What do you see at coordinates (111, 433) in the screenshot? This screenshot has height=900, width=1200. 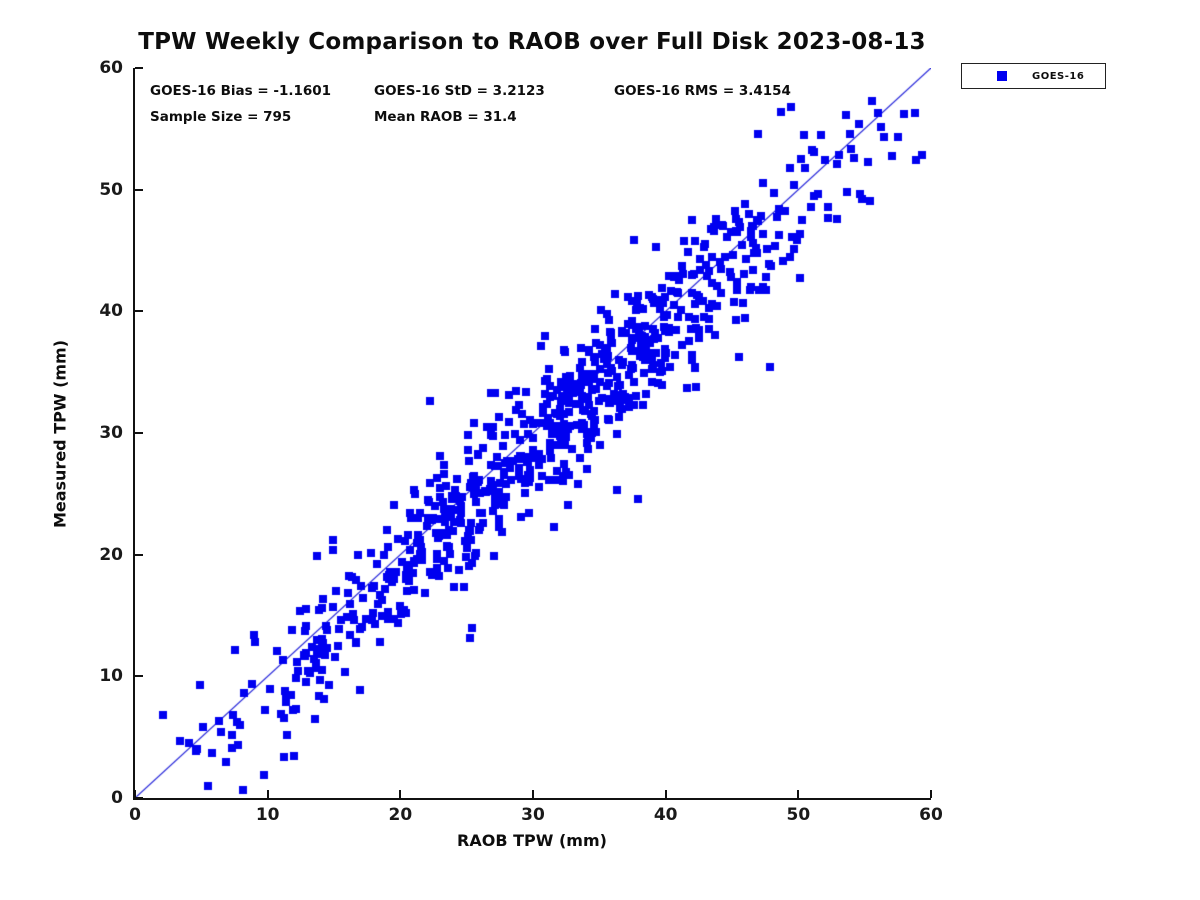 I see `y-tick-label: 30` at bounding box center [111, 433].